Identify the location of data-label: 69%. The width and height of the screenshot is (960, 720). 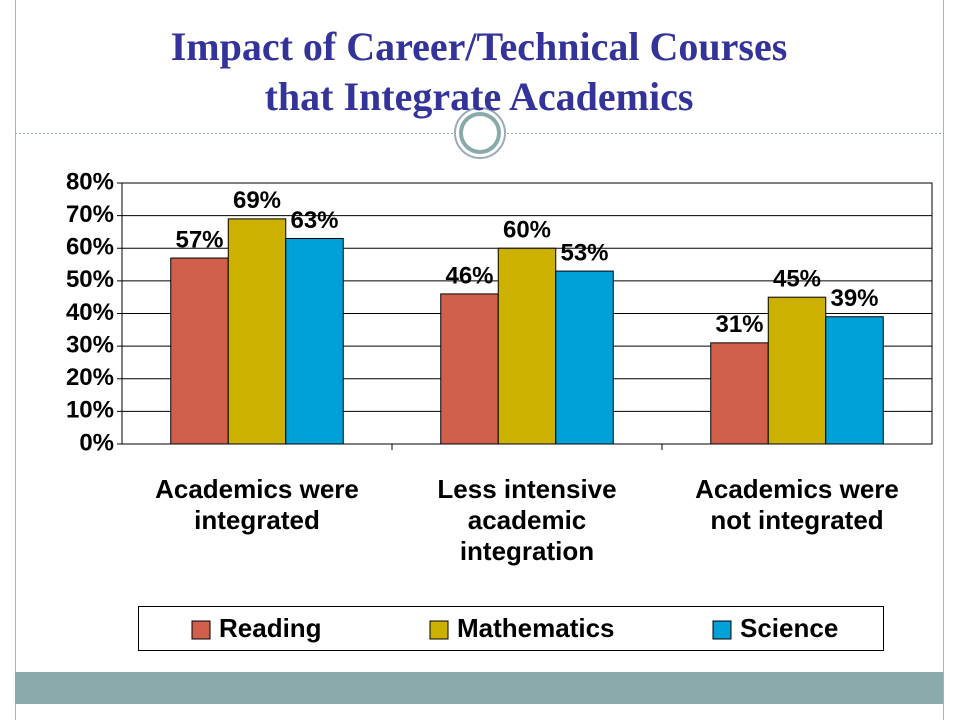
(257, 200).